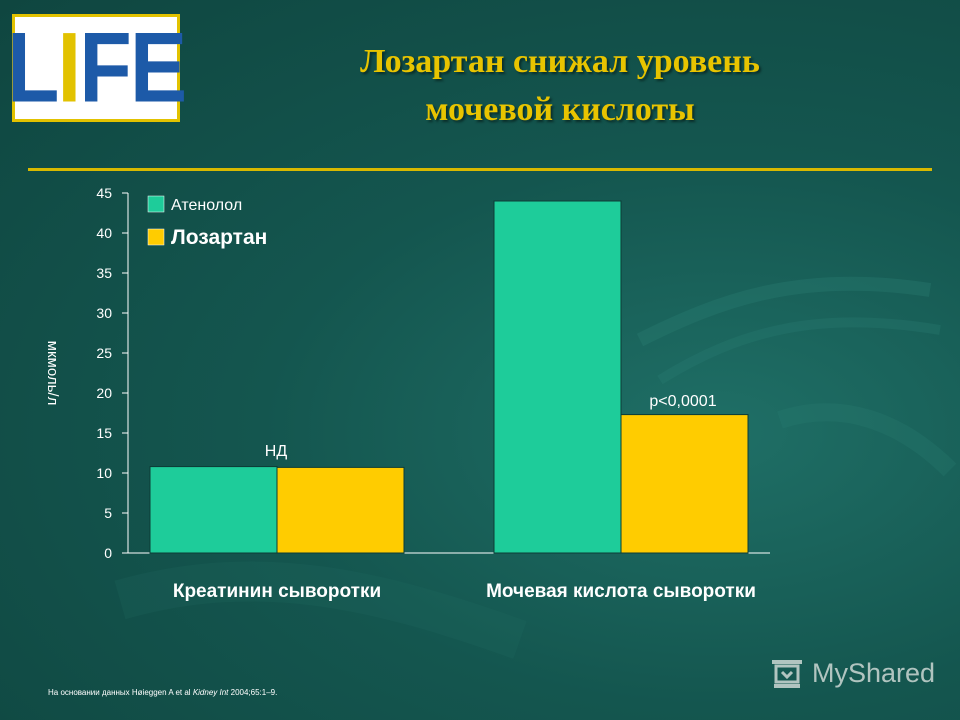  Describe the element at coordinates (560, 86) in the screenshot. I see `slide-title: Лозартан снижал уровень мочевой кислоты` at that location.